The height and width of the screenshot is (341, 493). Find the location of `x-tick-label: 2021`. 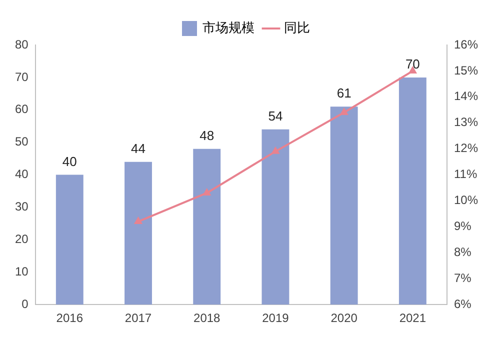

x-tick-label: 2021 is located at coordinates (412, 318).